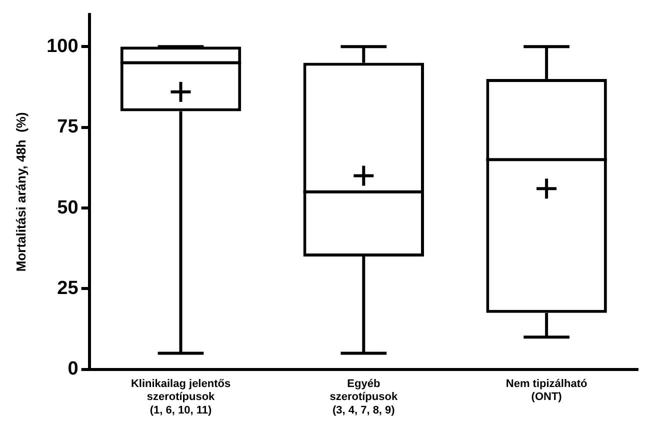 The width and height of the screenshot is (651, 423). Describe the element at coordinates (67, 207) in the screenshot. I see `y-tick-label: 50` at that location.